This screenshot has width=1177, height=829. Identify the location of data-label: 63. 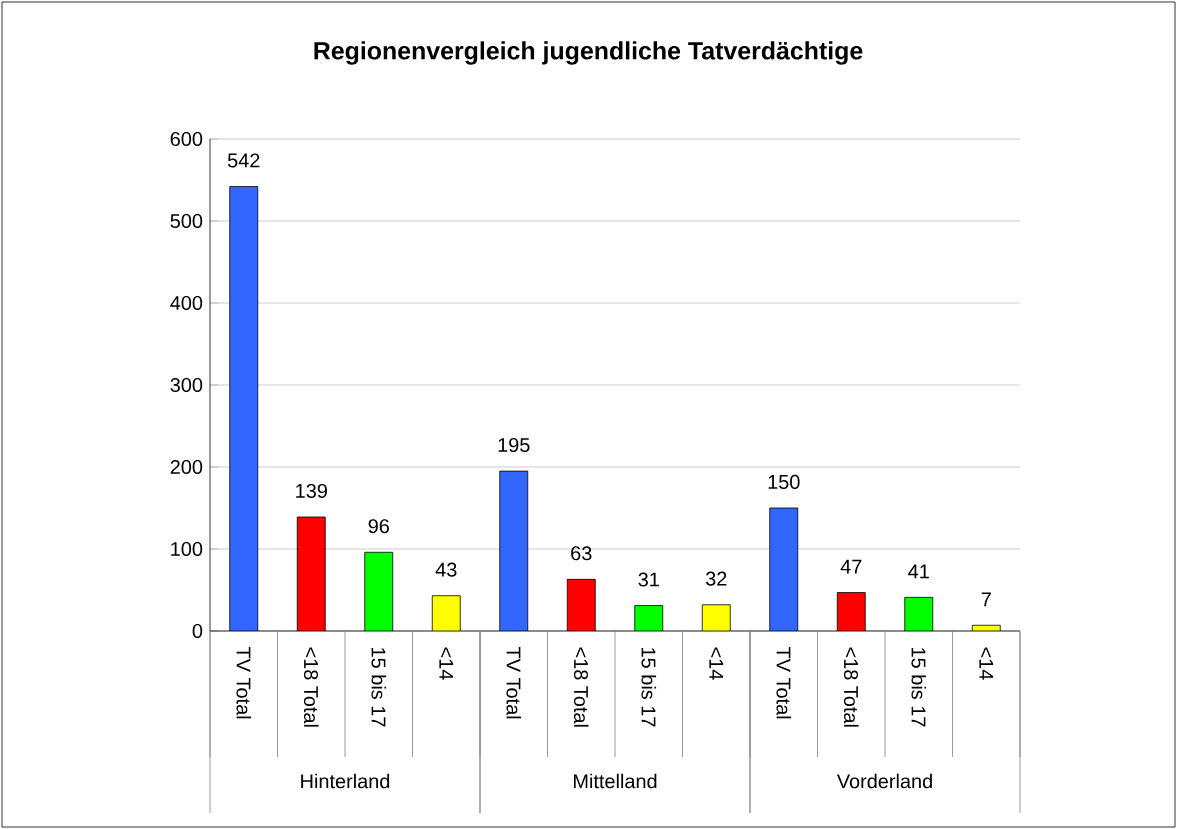
(581, 553).